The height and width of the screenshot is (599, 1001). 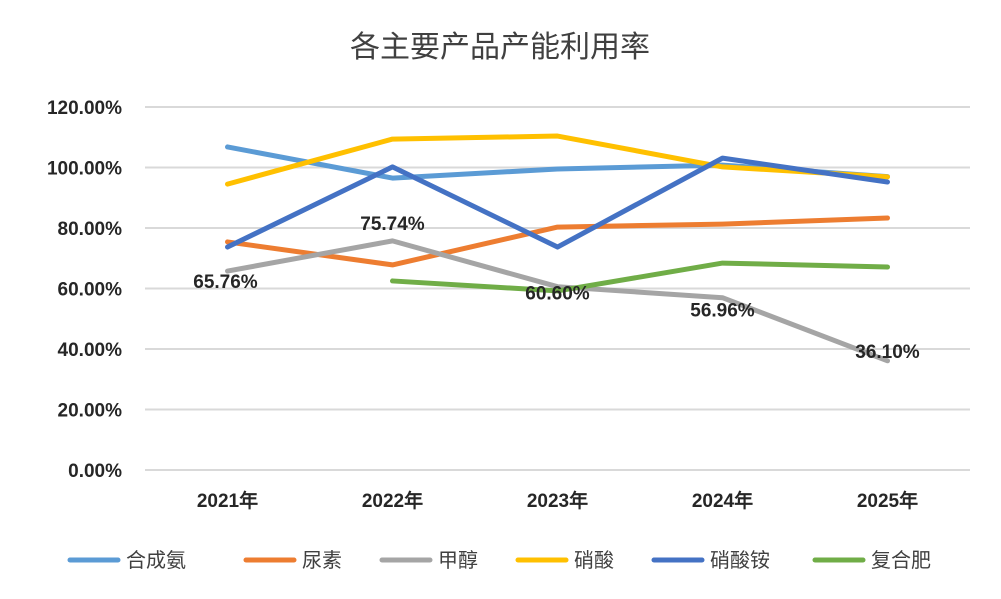 What do you see at coordinates (84, 108) in the screenshot?
I see `y-tick-label: 120.00%` at bounding box center [84, 108].